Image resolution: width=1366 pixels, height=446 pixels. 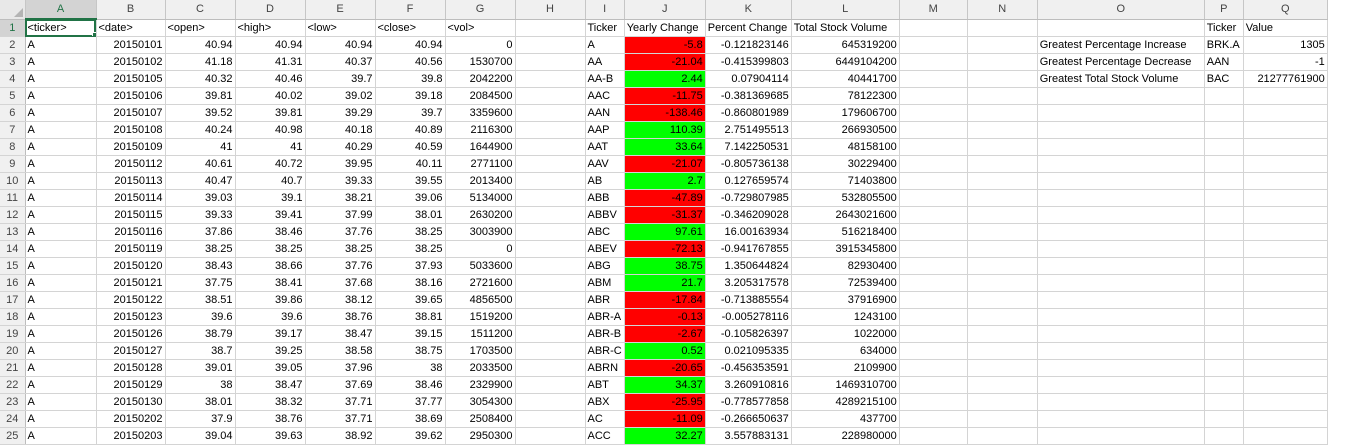 What do you see at coordinates (605, 45) in the screenshot?
I see `cell-i2: A` at bounding box center [605, 45].